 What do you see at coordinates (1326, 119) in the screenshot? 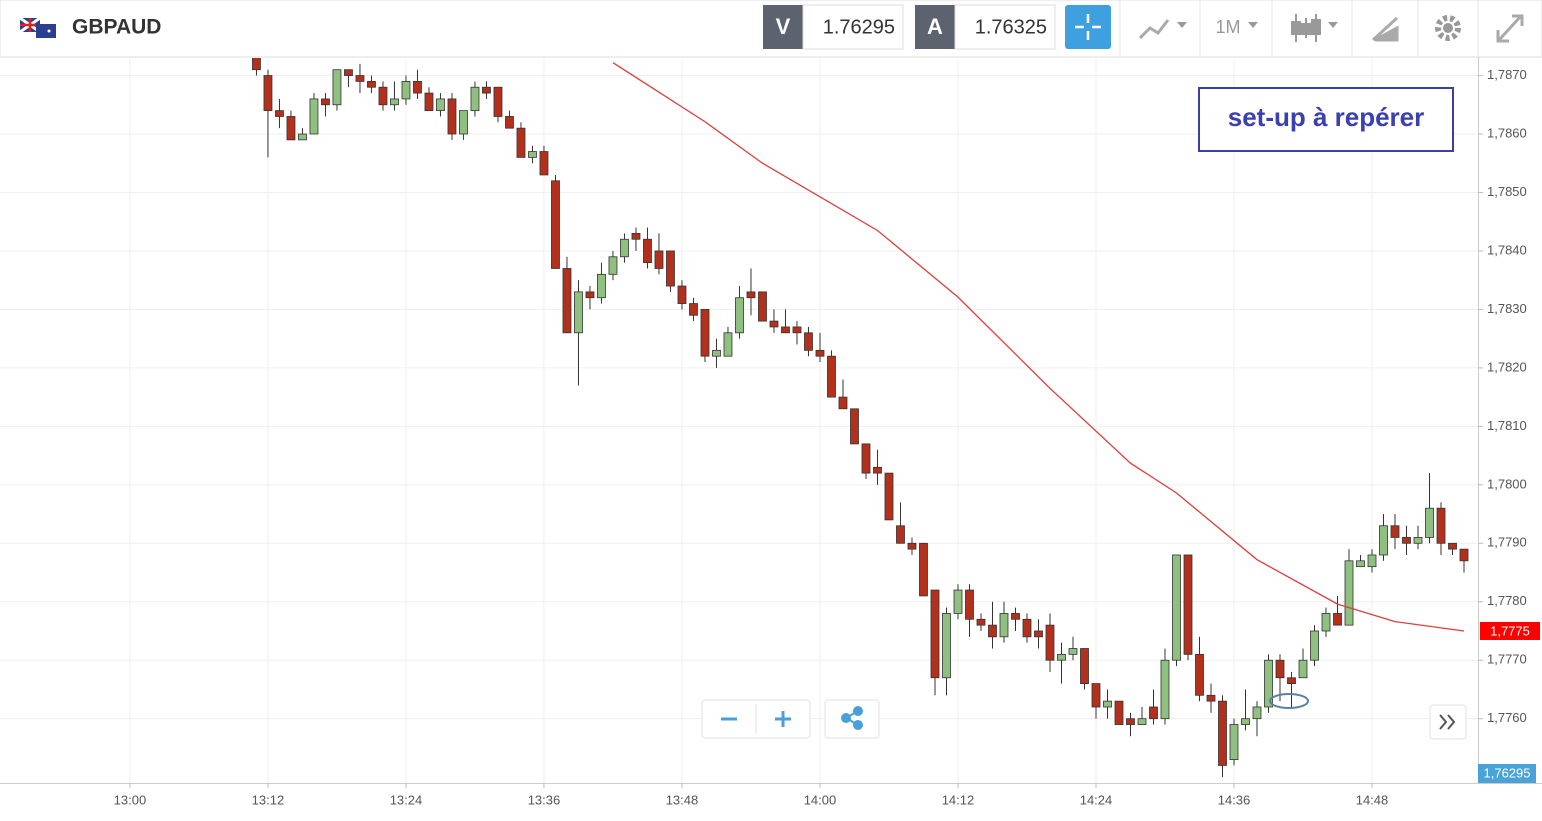
I see `annotation-box` at bounding box center [1326, 119].